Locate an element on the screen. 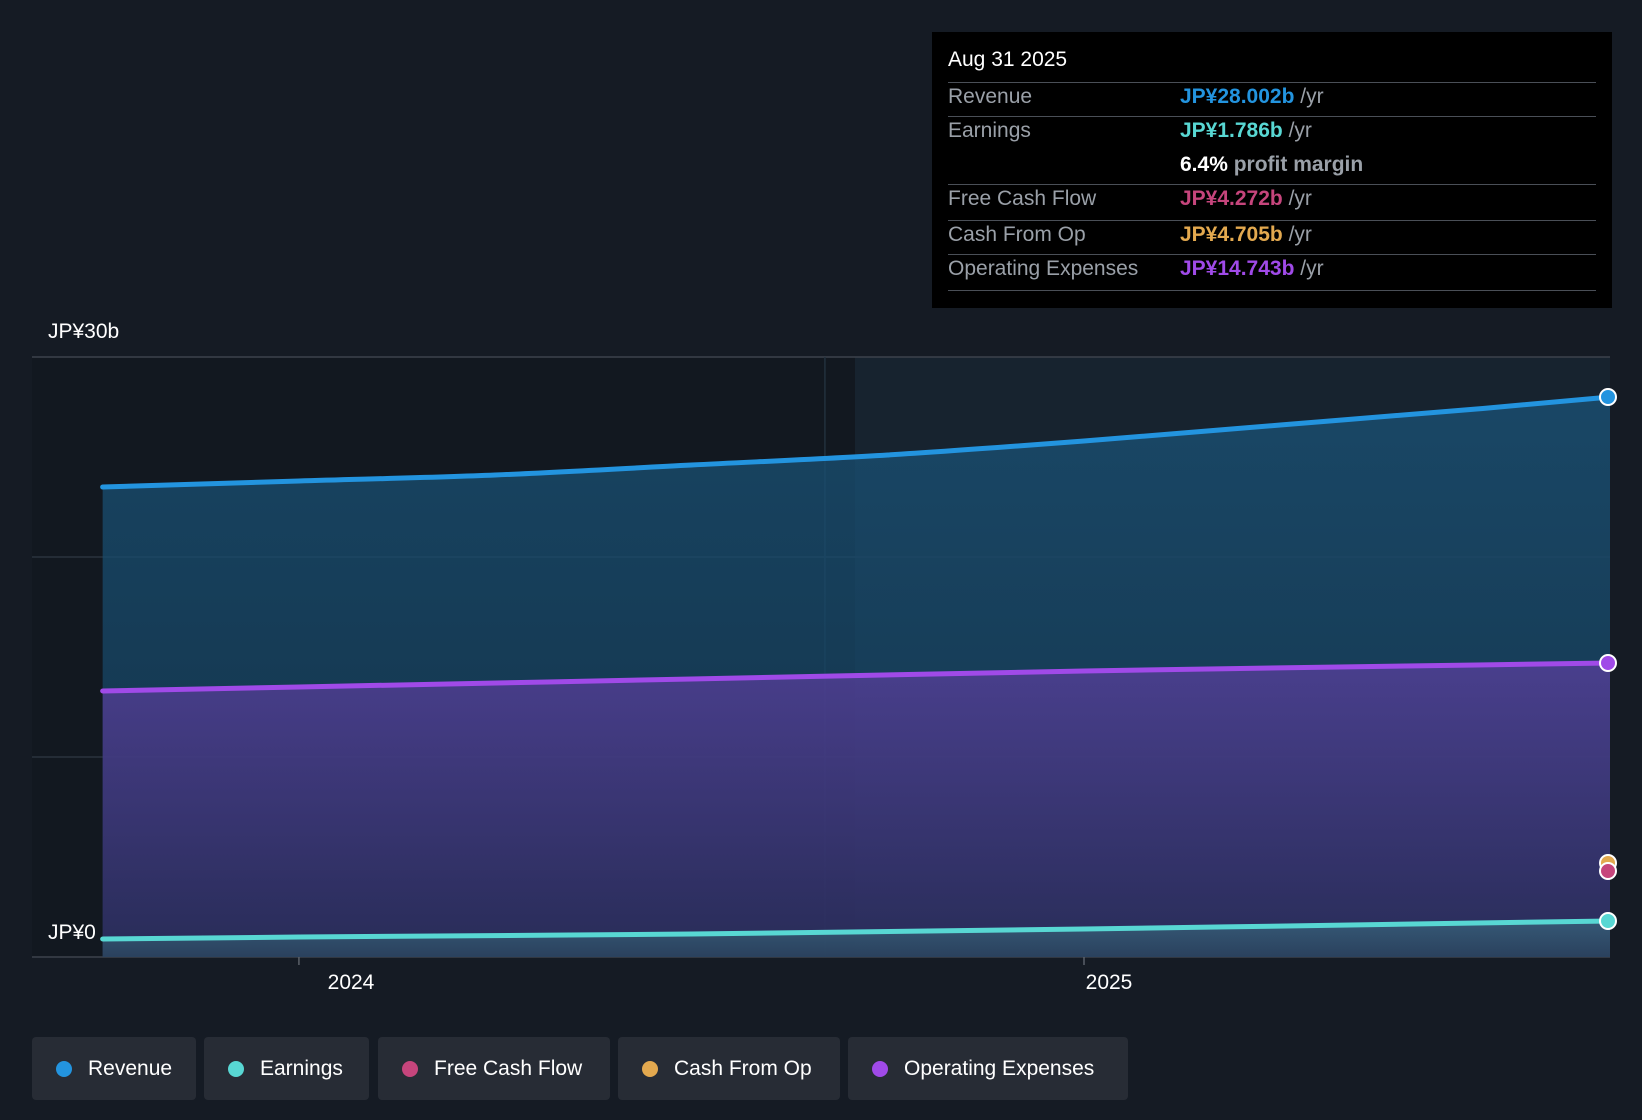 The height and width of the screenshot is (1120, 1642). x-tick-label-2025: 2025 is located at coordinates (1109, 982).